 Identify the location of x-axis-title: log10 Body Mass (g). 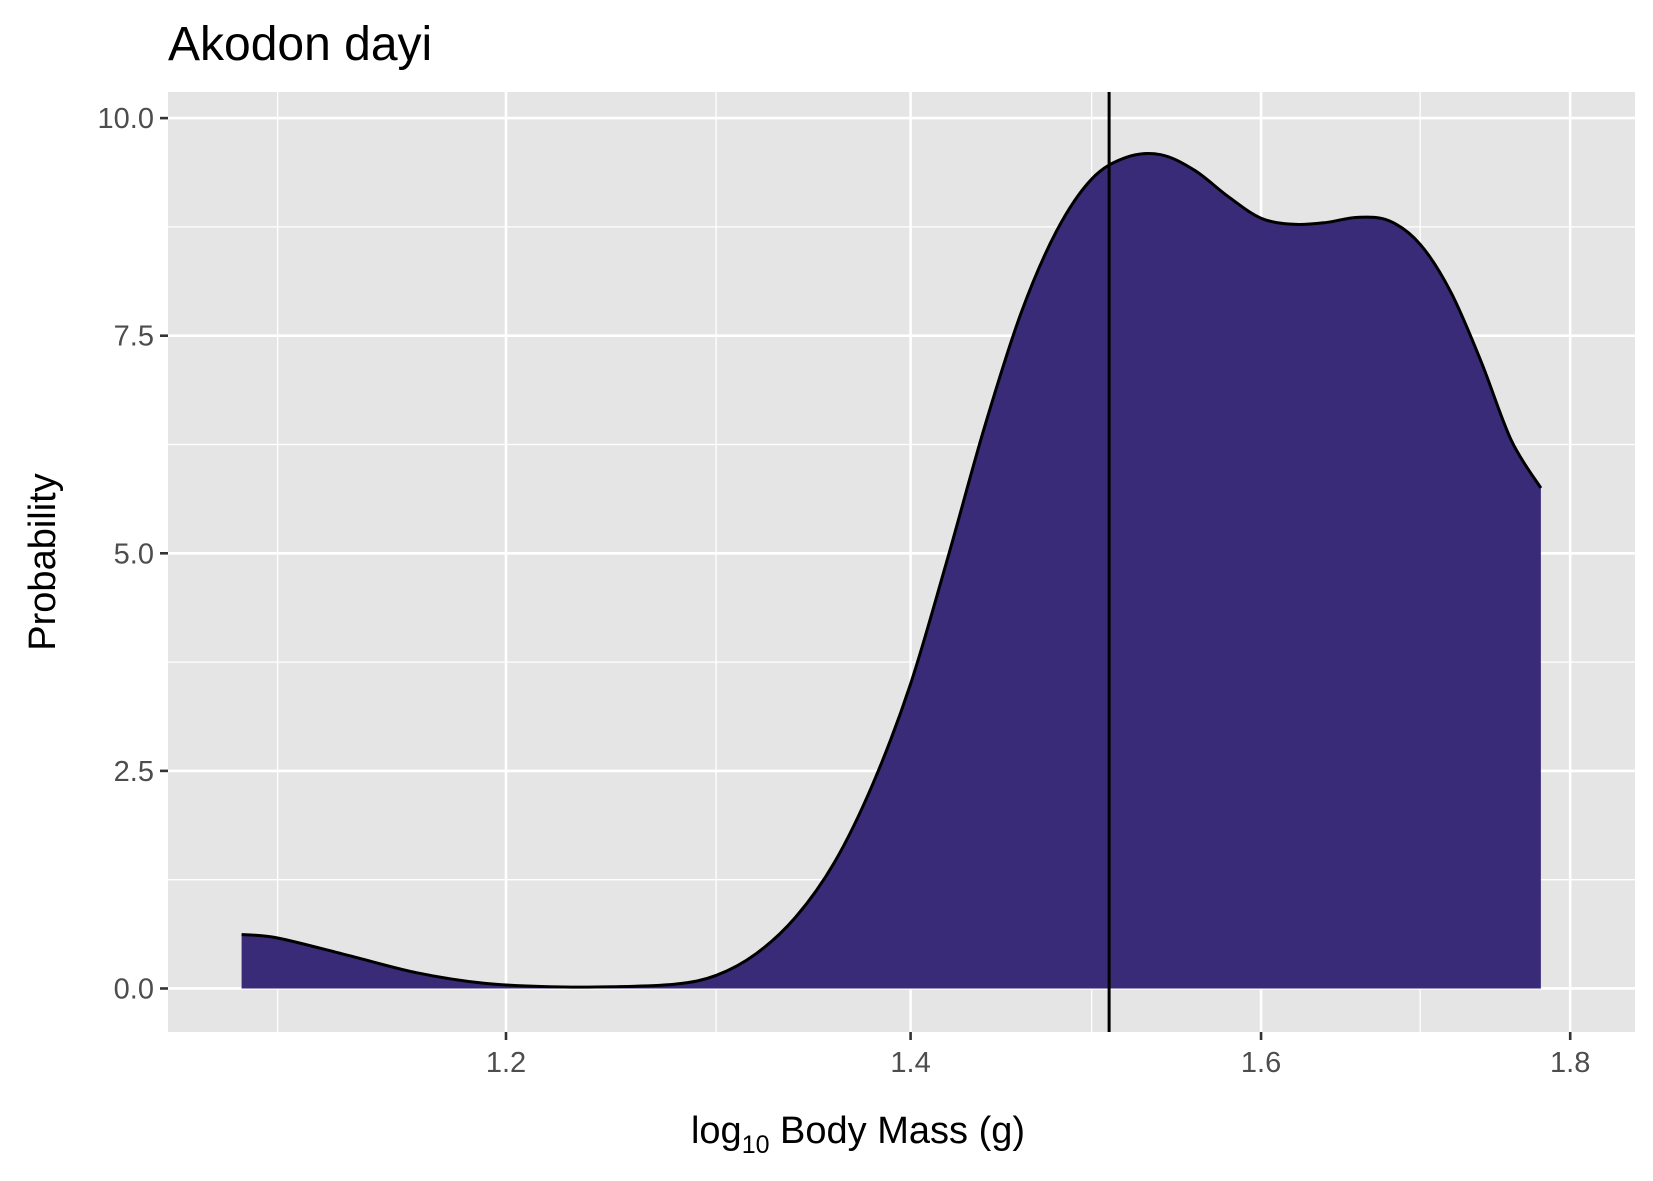
(858, 1134).